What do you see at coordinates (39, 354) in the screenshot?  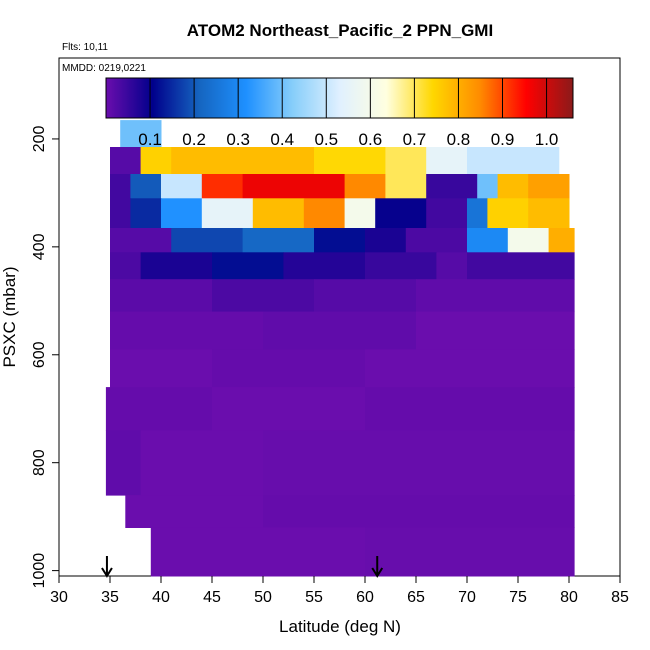 I see `y-tick-label: 600` at bounding box center [39, 354].